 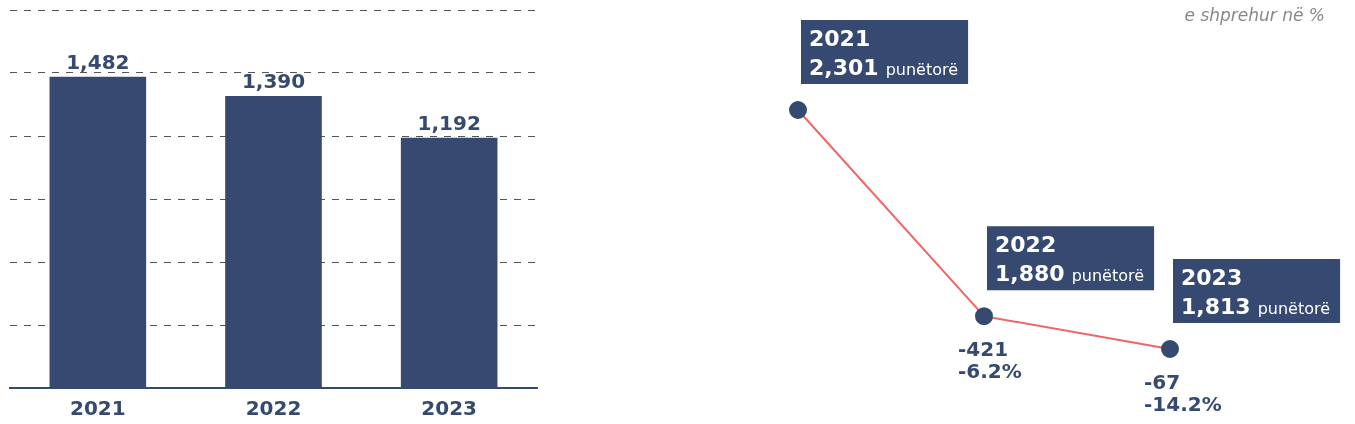 I want to click on x-tick-label: 2023, so click(x=449, y=408).